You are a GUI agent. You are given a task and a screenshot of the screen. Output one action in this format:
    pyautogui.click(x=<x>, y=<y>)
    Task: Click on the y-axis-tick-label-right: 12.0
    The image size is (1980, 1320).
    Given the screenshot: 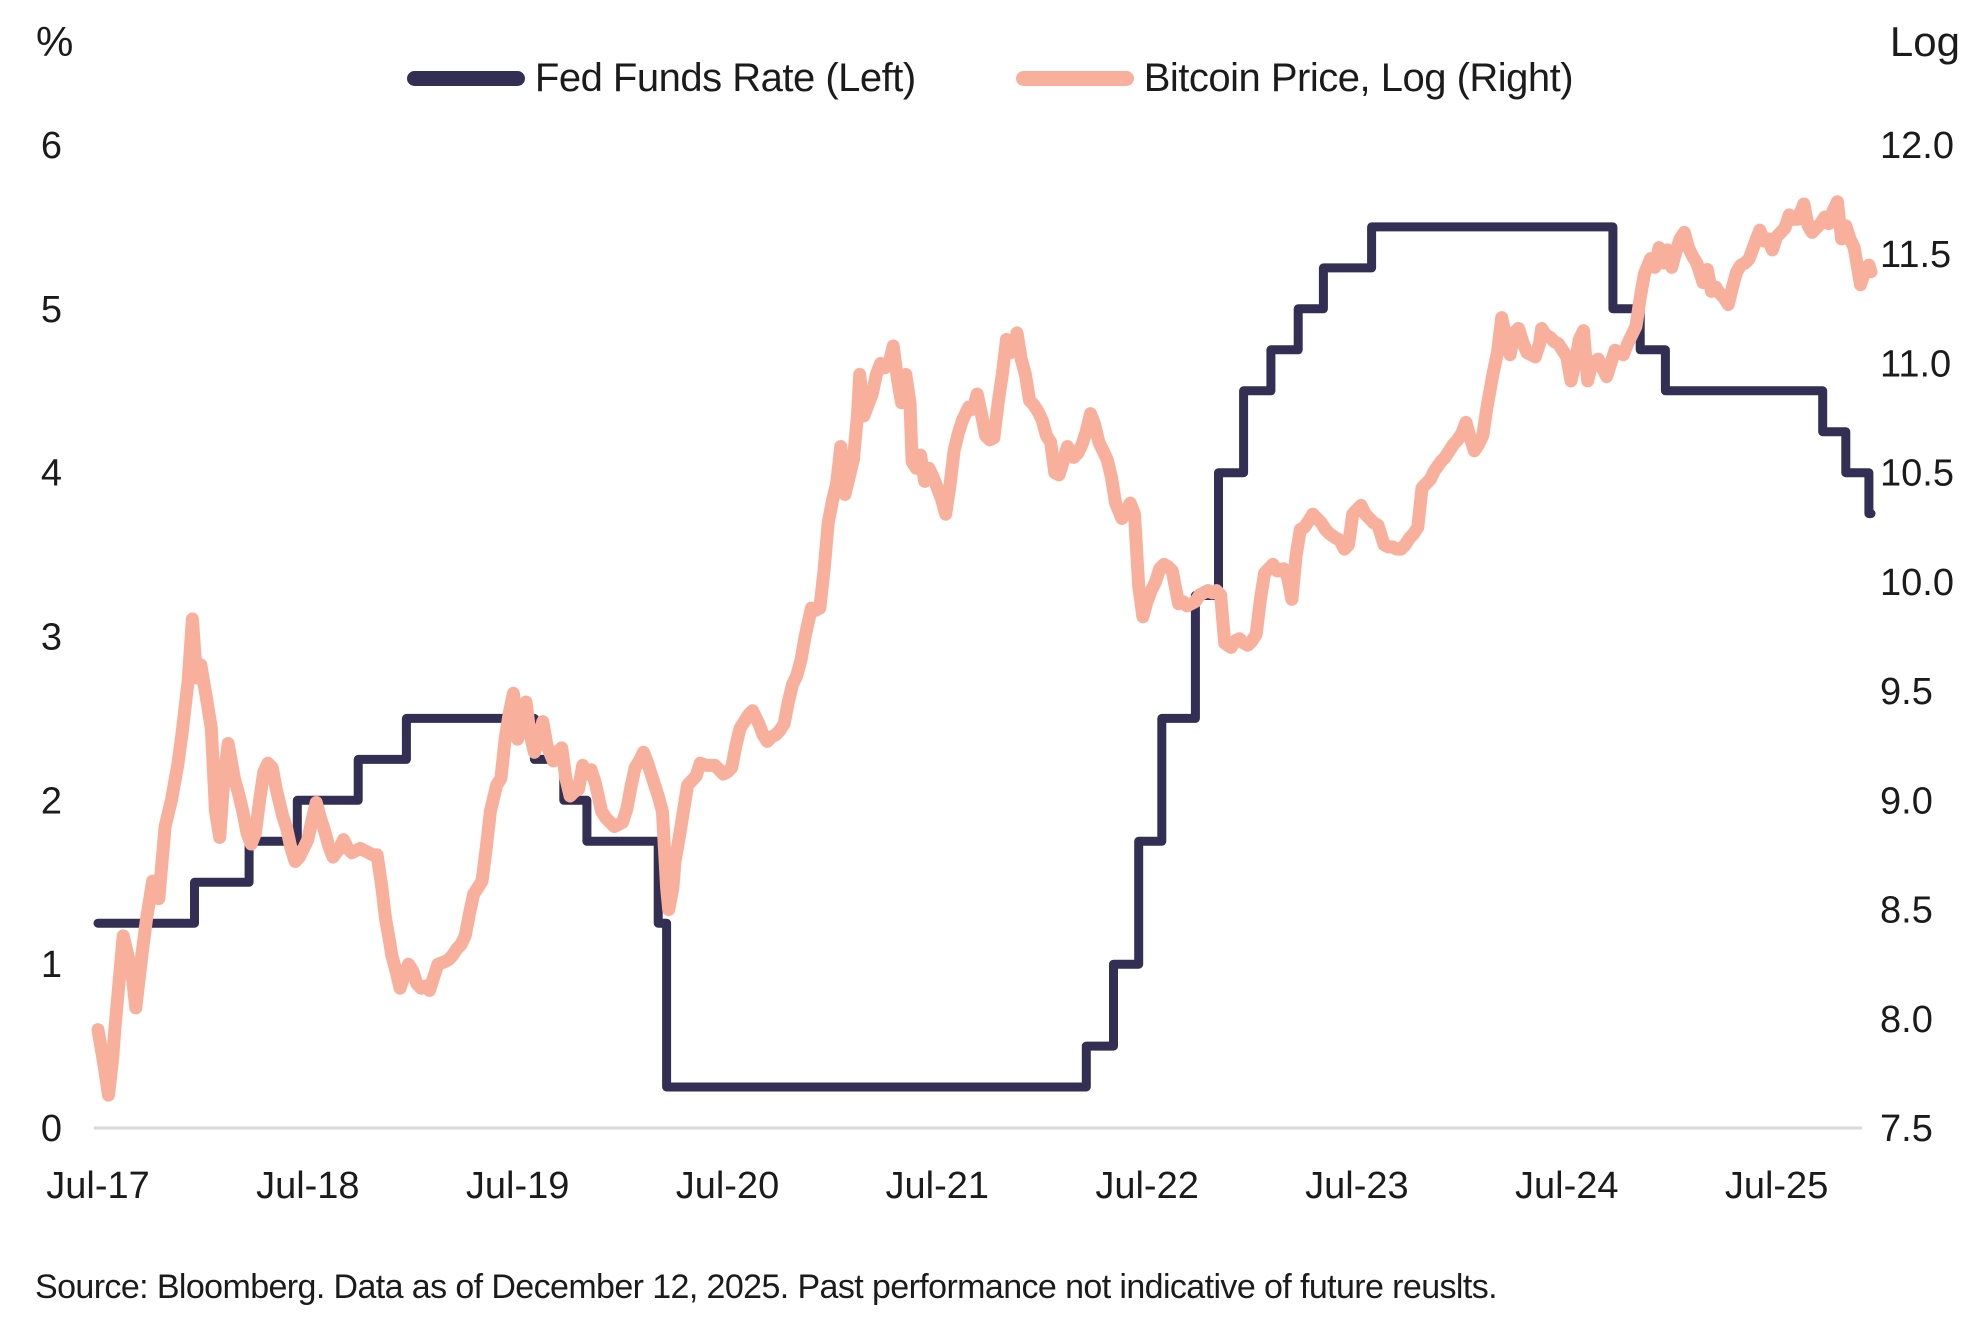 What is the action you would take?
    pyautogui.click(x=1917, y=146)
    